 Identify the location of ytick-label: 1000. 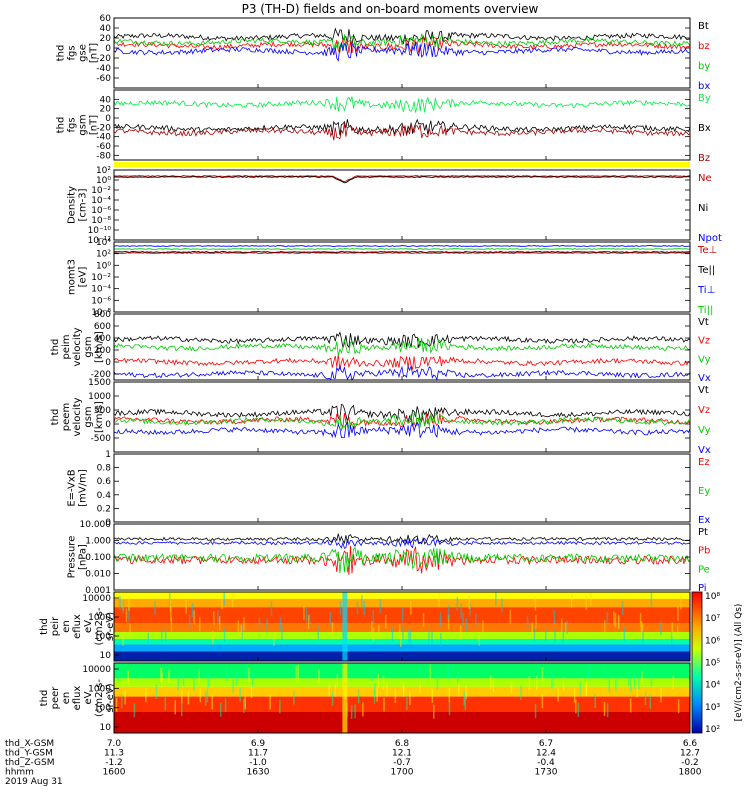
(99, 618).